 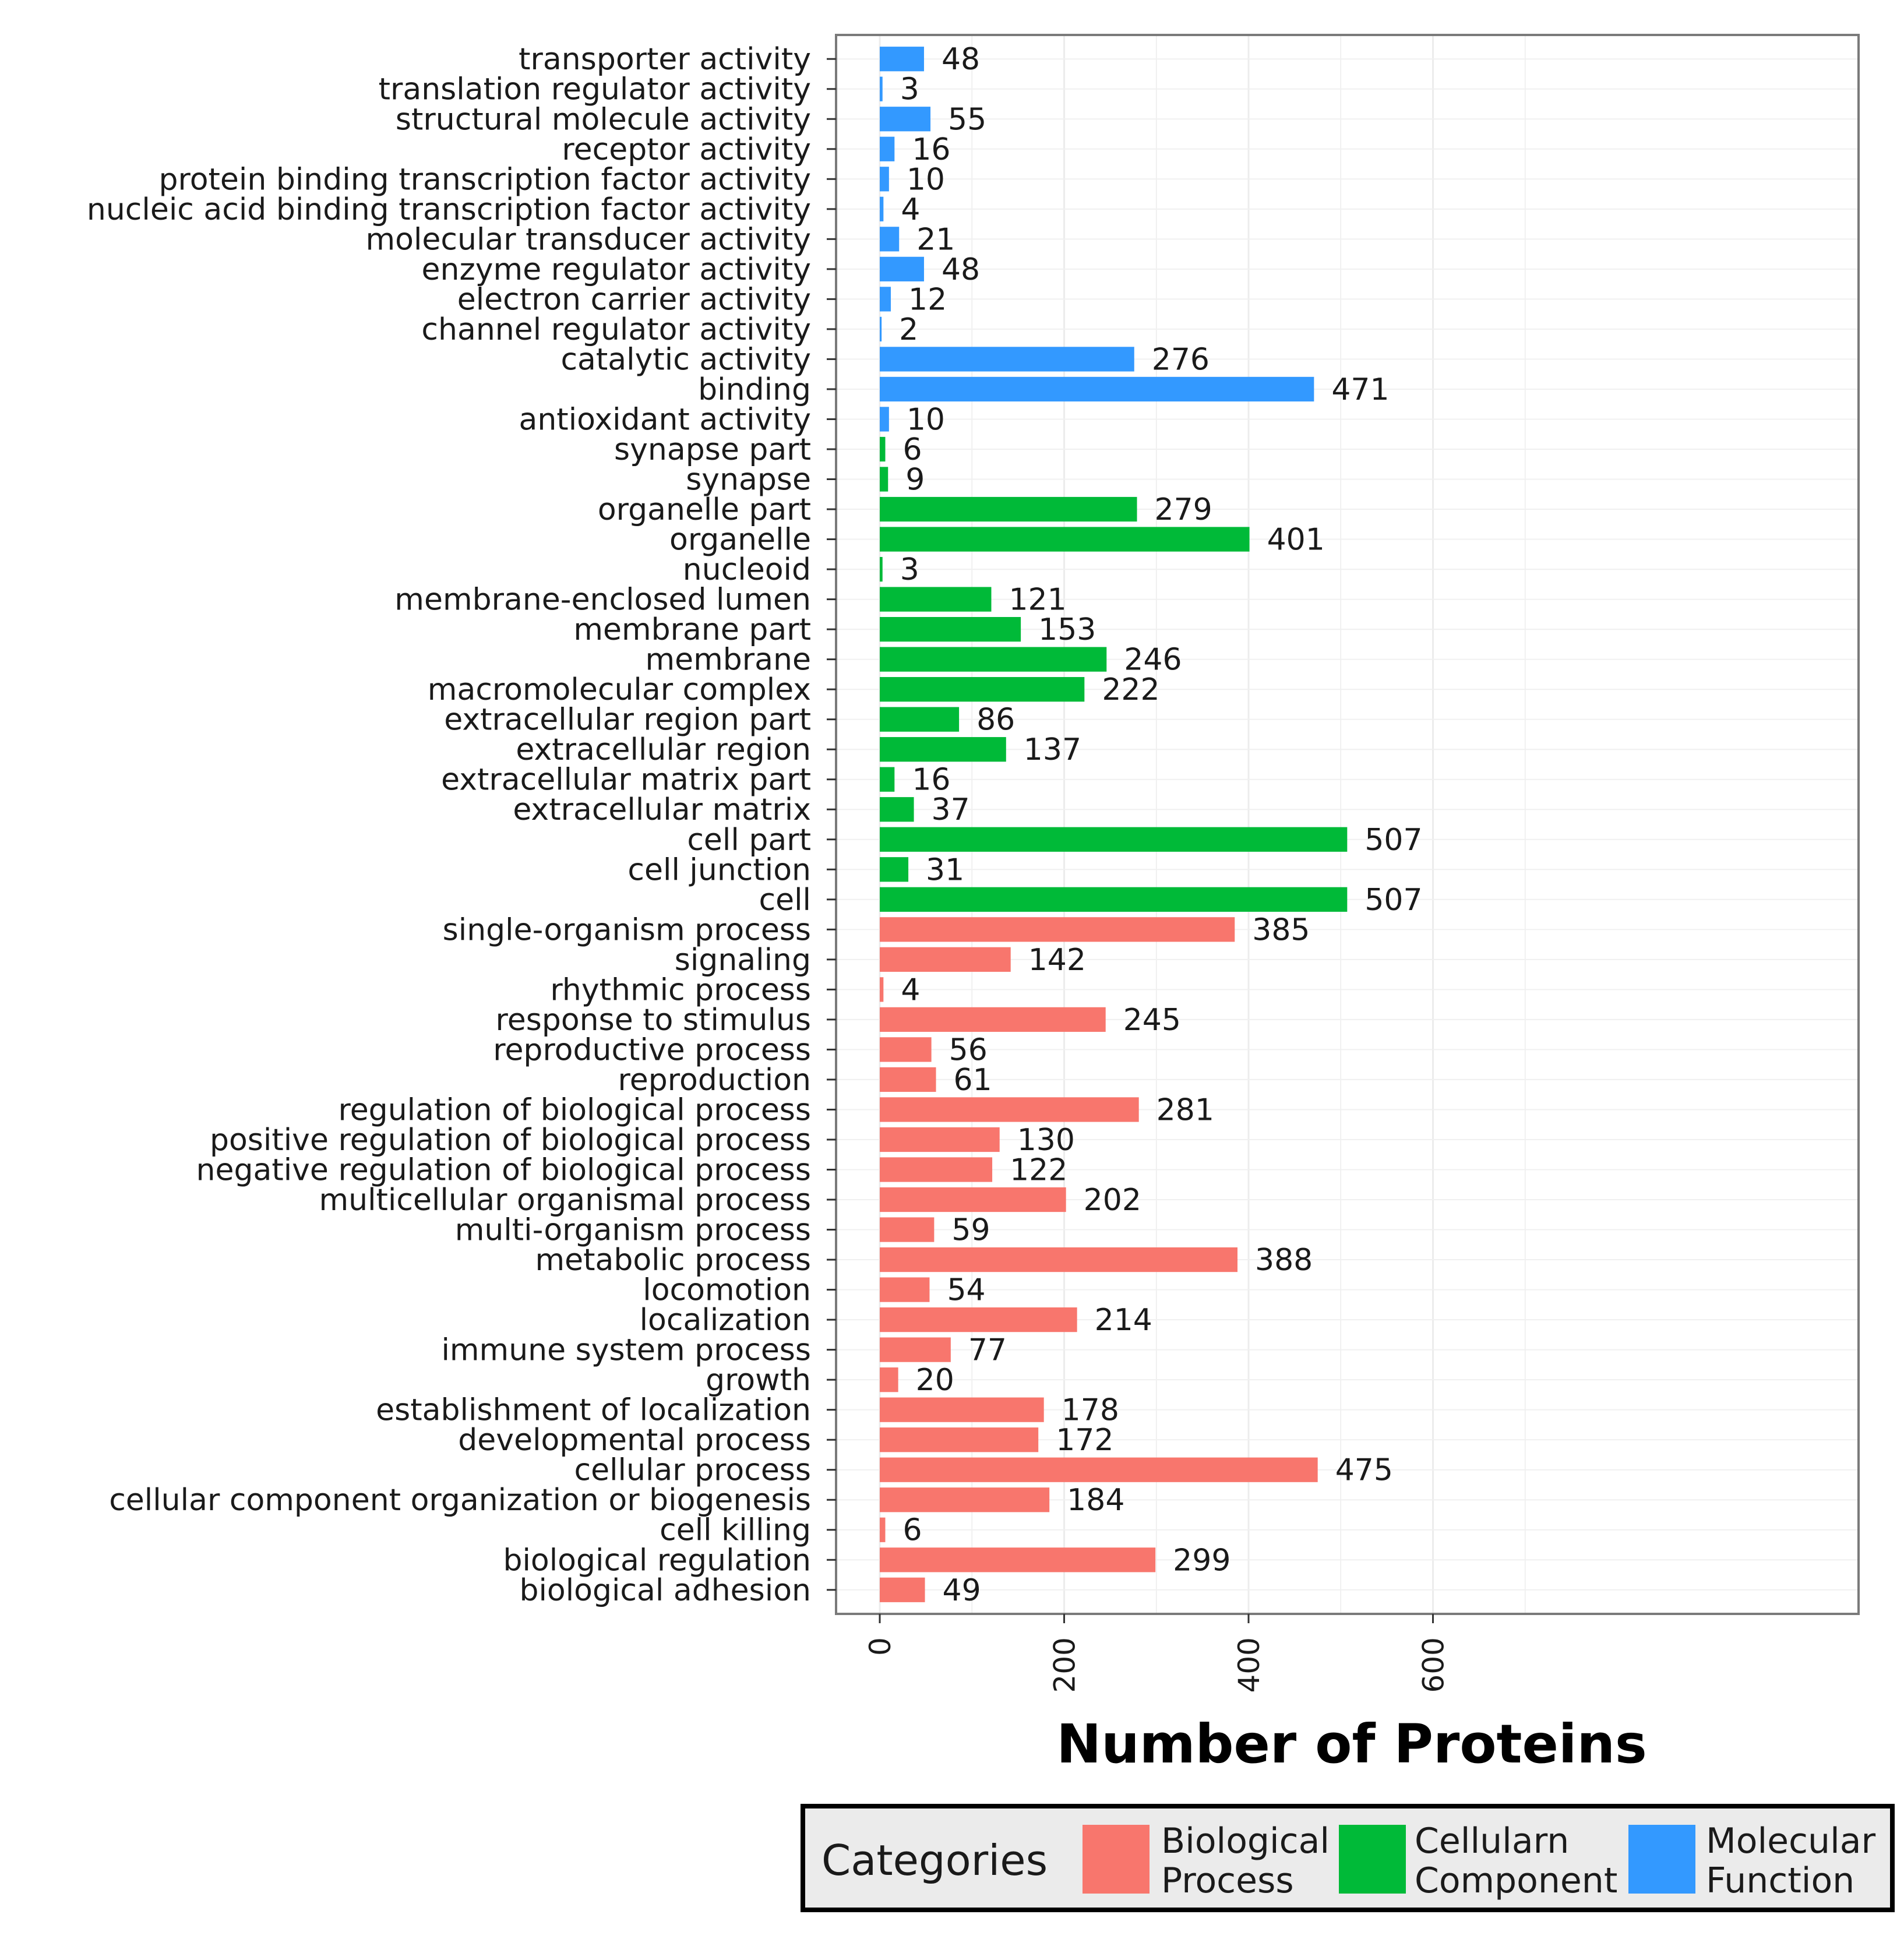 I want to click on value-label-macromolecular-complex: 222, so click(x=1130, y=689).